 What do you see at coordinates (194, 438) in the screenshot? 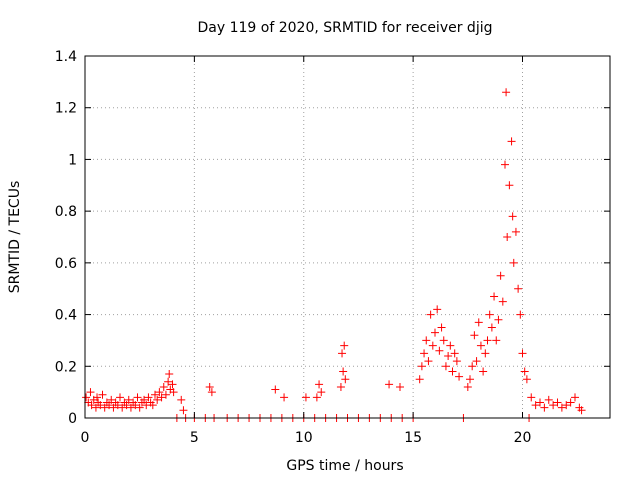
I see `x-tick-label: 5` at bounding box center [194, 438].